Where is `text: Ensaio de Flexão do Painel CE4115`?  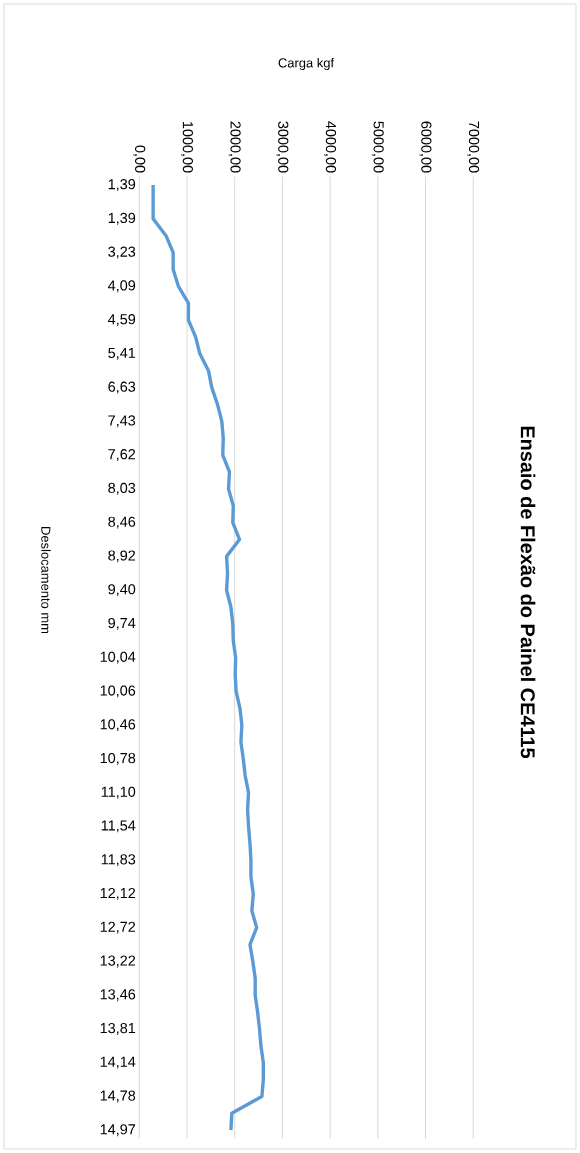
text: Ensaio de Flexão do Painel CE4115 is located at coordinates (528, 592).